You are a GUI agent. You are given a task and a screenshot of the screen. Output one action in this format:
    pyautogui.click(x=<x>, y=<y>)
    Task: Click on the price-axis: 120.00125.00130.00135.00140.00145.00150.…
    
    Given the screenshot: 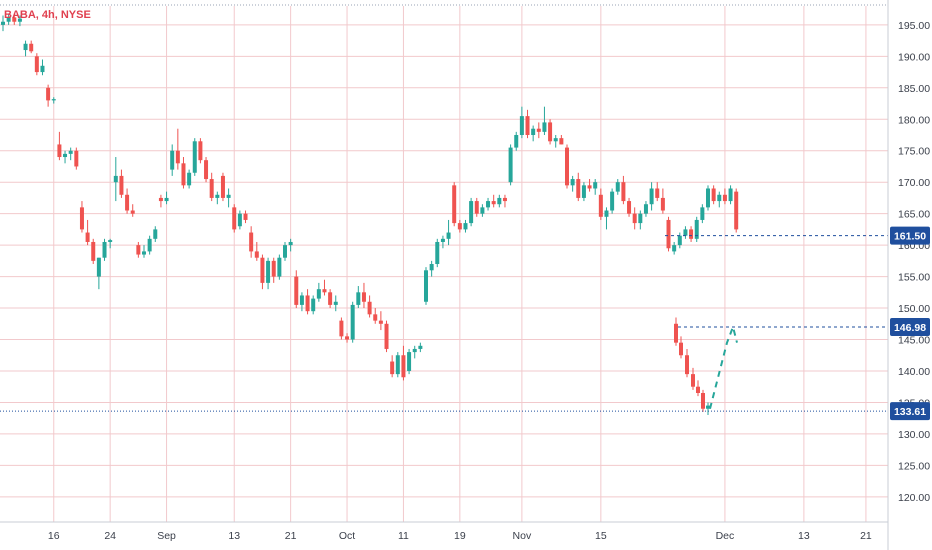 What is the action you would take?
    pyautogui.click(x=908, y=275)
    